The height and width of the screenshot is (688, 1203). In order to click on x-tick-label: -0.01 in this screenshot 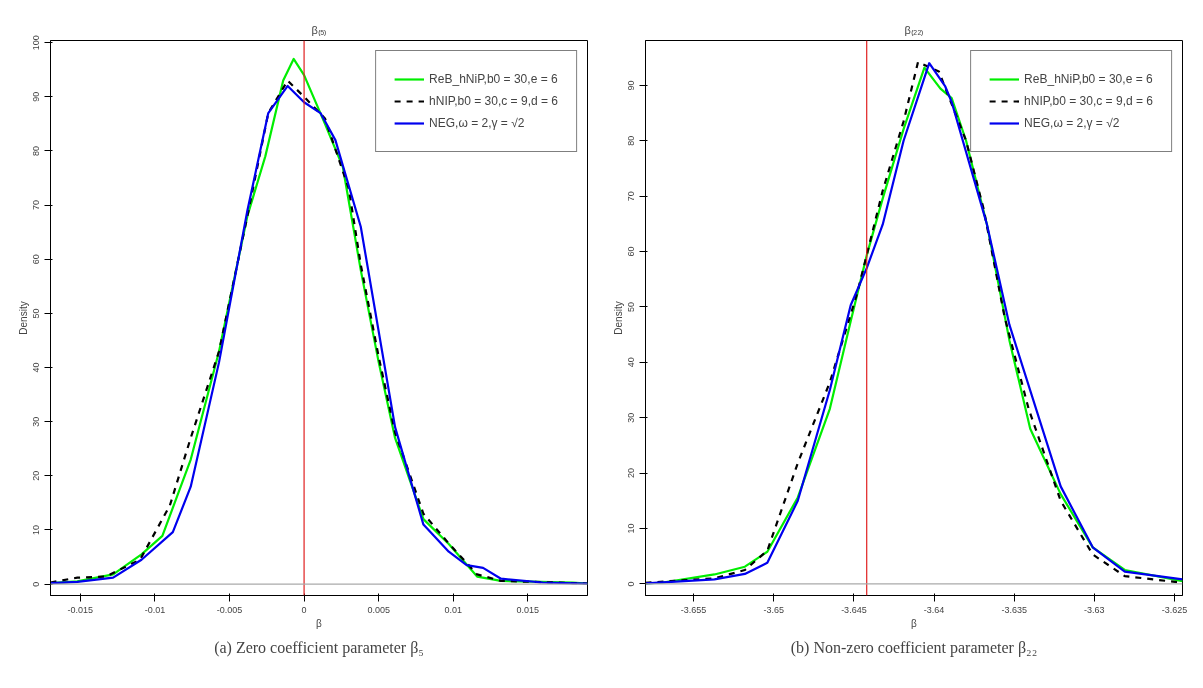, I will do `click(155, 609)`.